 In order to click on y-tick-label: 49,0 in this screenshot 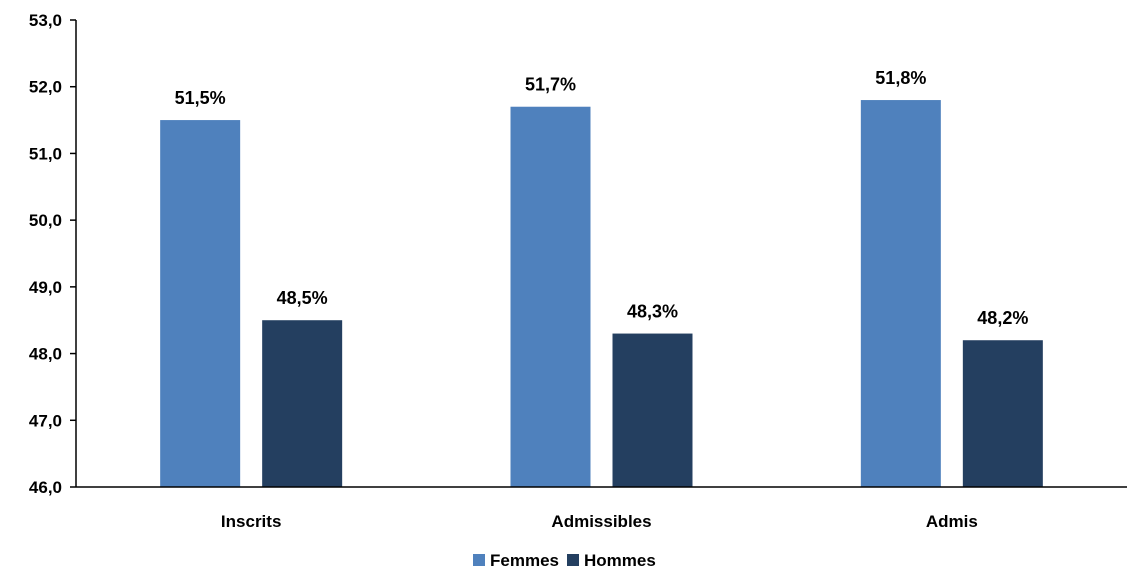, I will do `click(45, 287)`.